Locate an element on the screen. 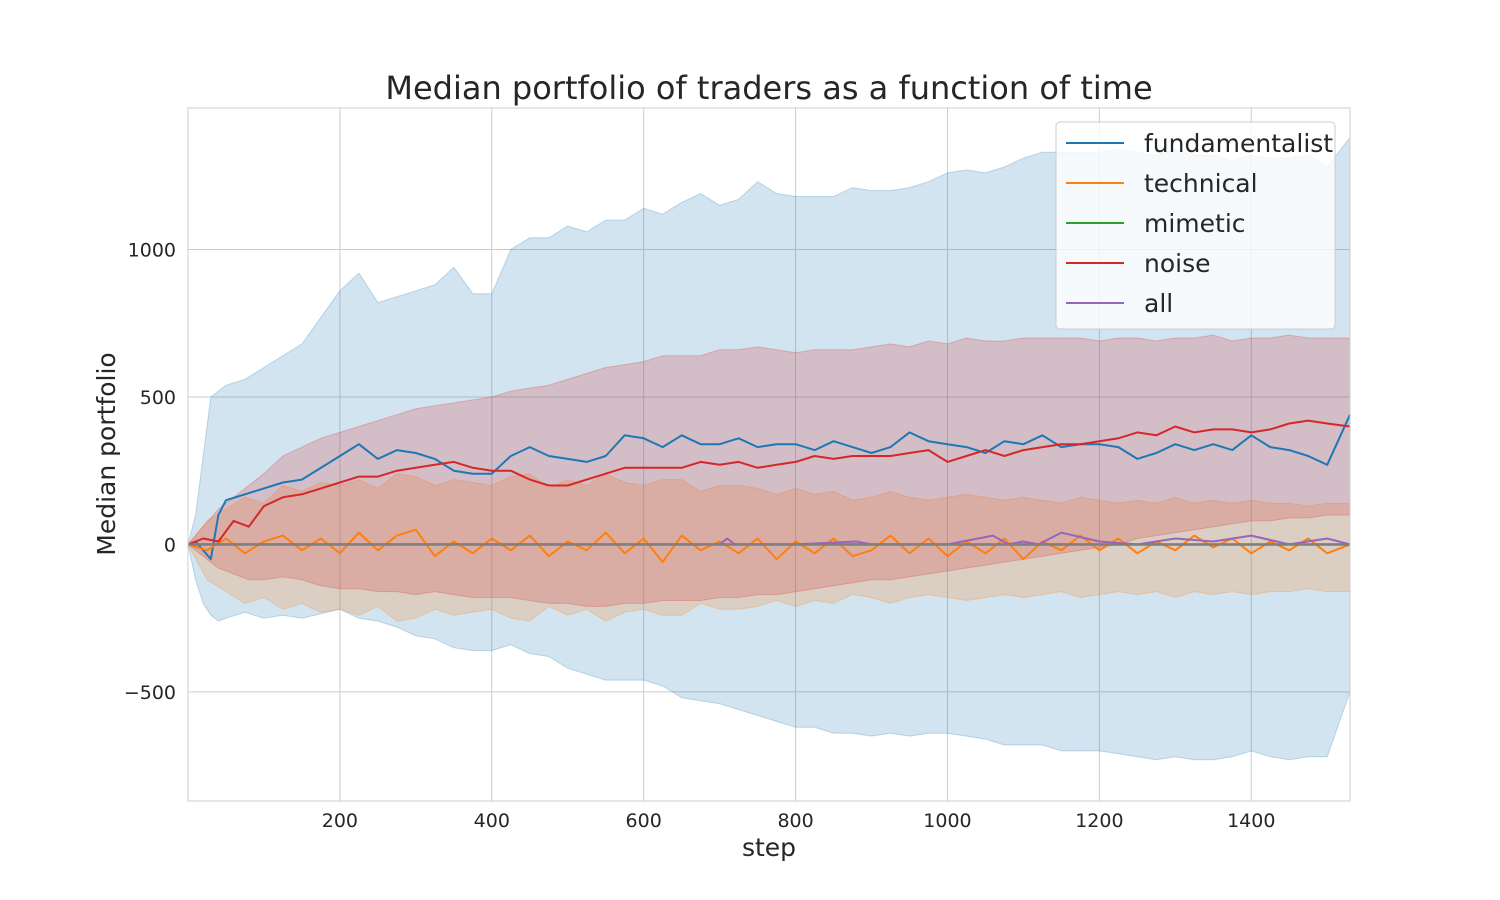  y-tick-label: 1000 is located at coordinates (152, 251).